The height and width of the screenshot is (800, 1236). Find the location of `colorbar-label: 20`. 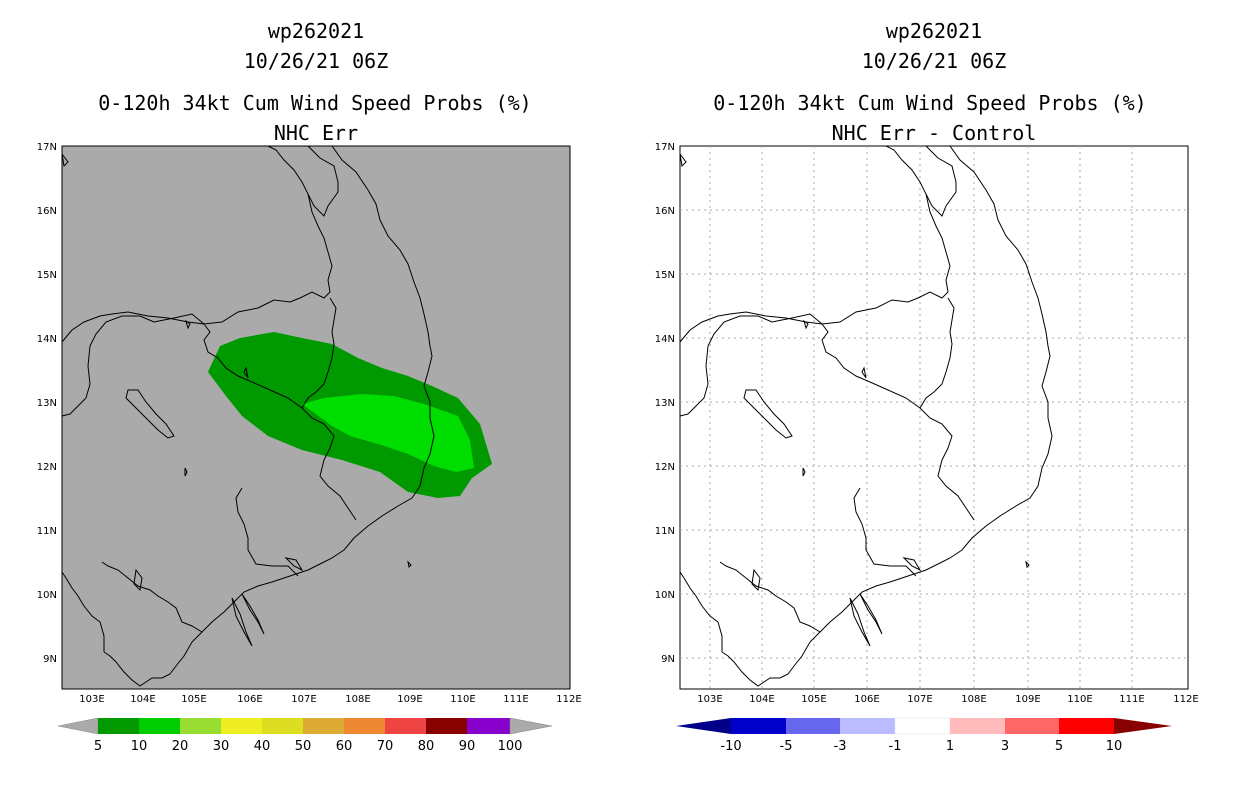

colorbar-label: 20 is located at coordinates (180, 746).